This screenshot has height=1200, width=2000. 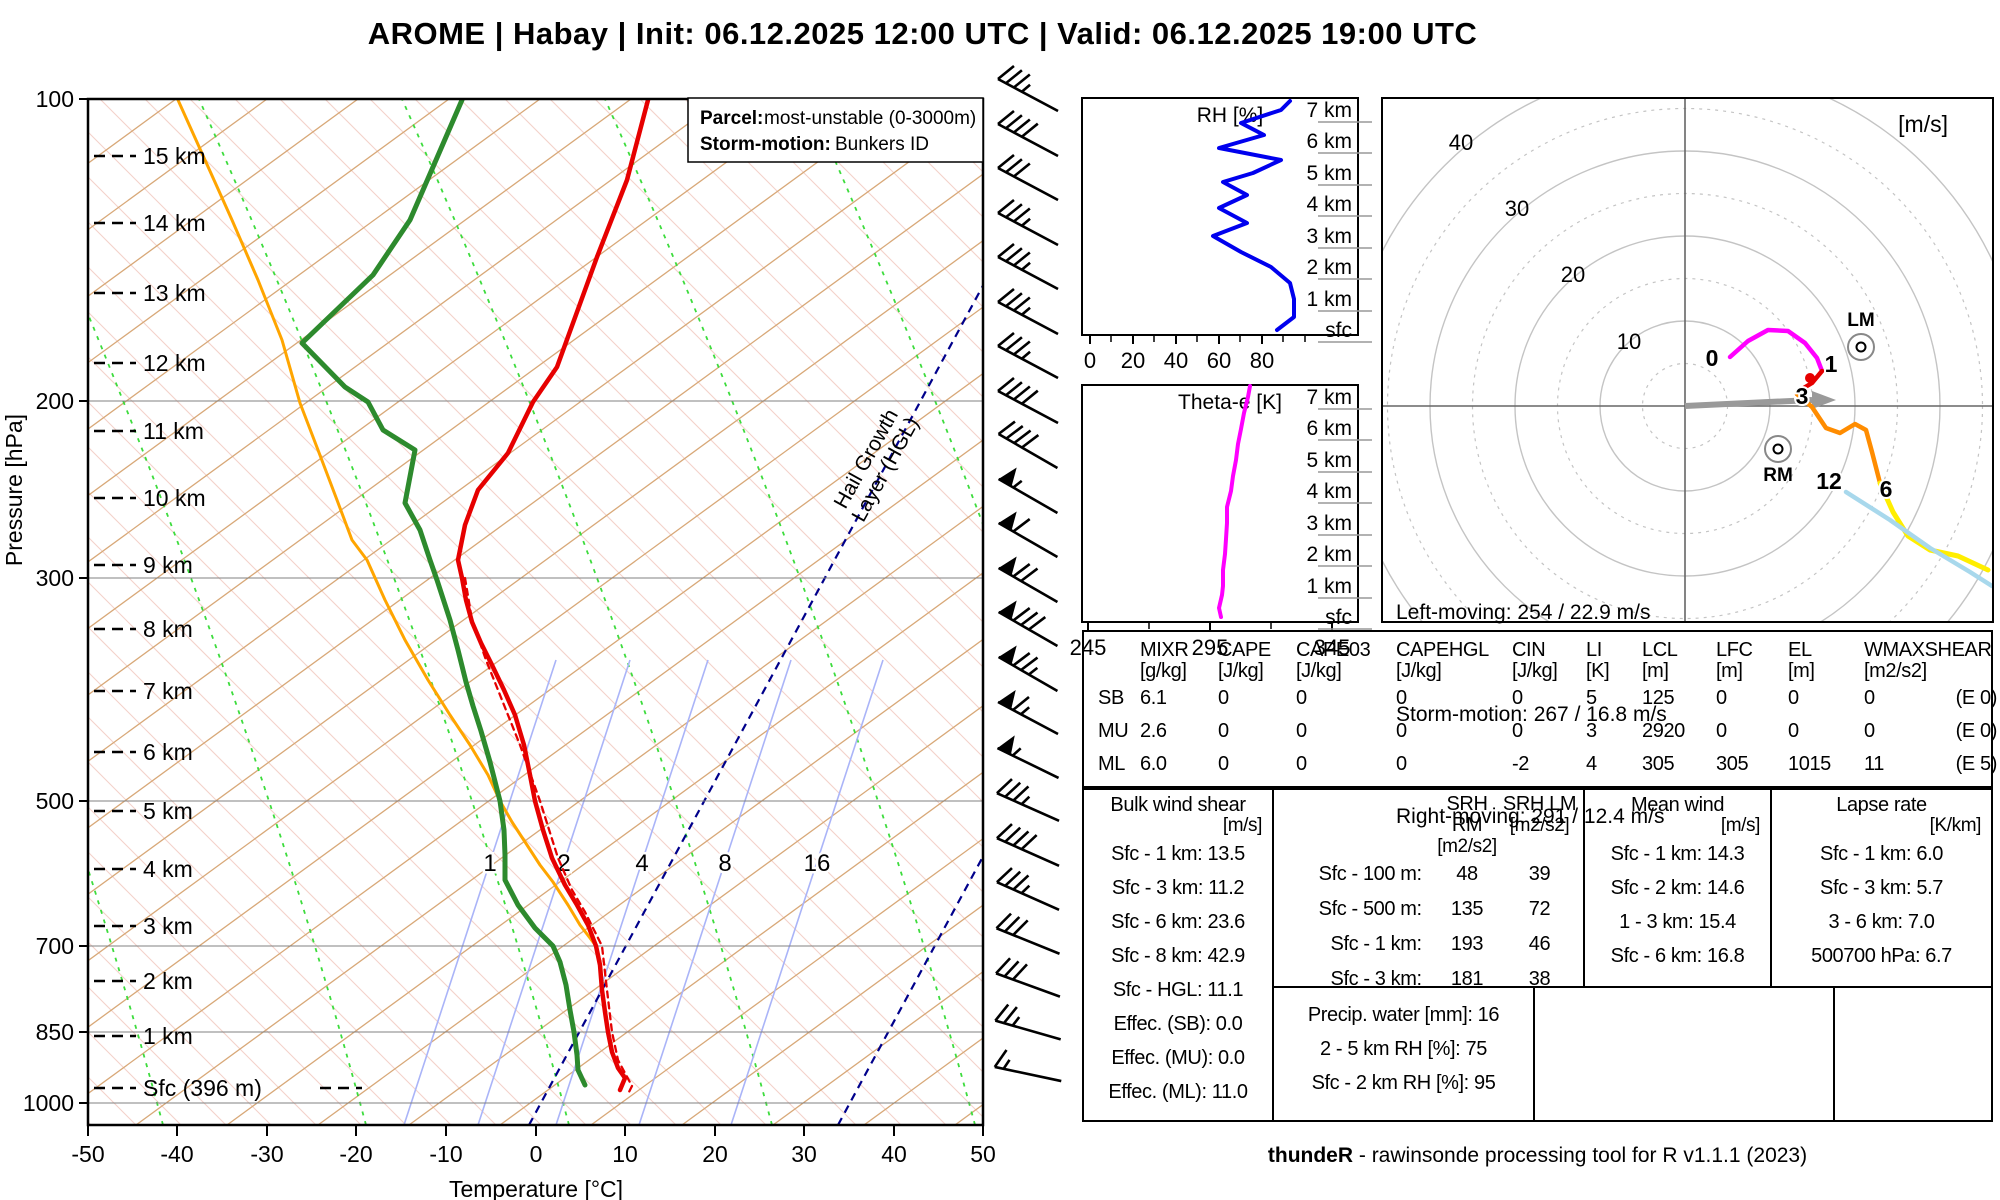 What do you see at coordinates (1655, 671) in the screenshot?
I see `column-unit: [m]` at bounding box center [1655, 671].